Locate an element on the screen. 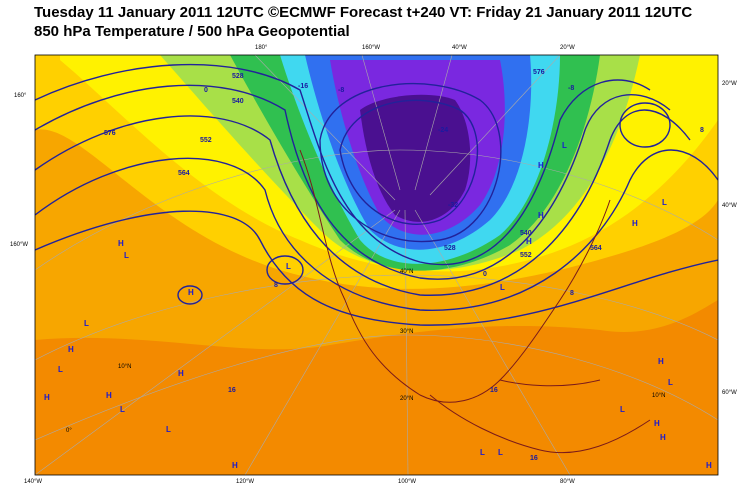  contour-label: -16 is located at coordinates (303, 86).